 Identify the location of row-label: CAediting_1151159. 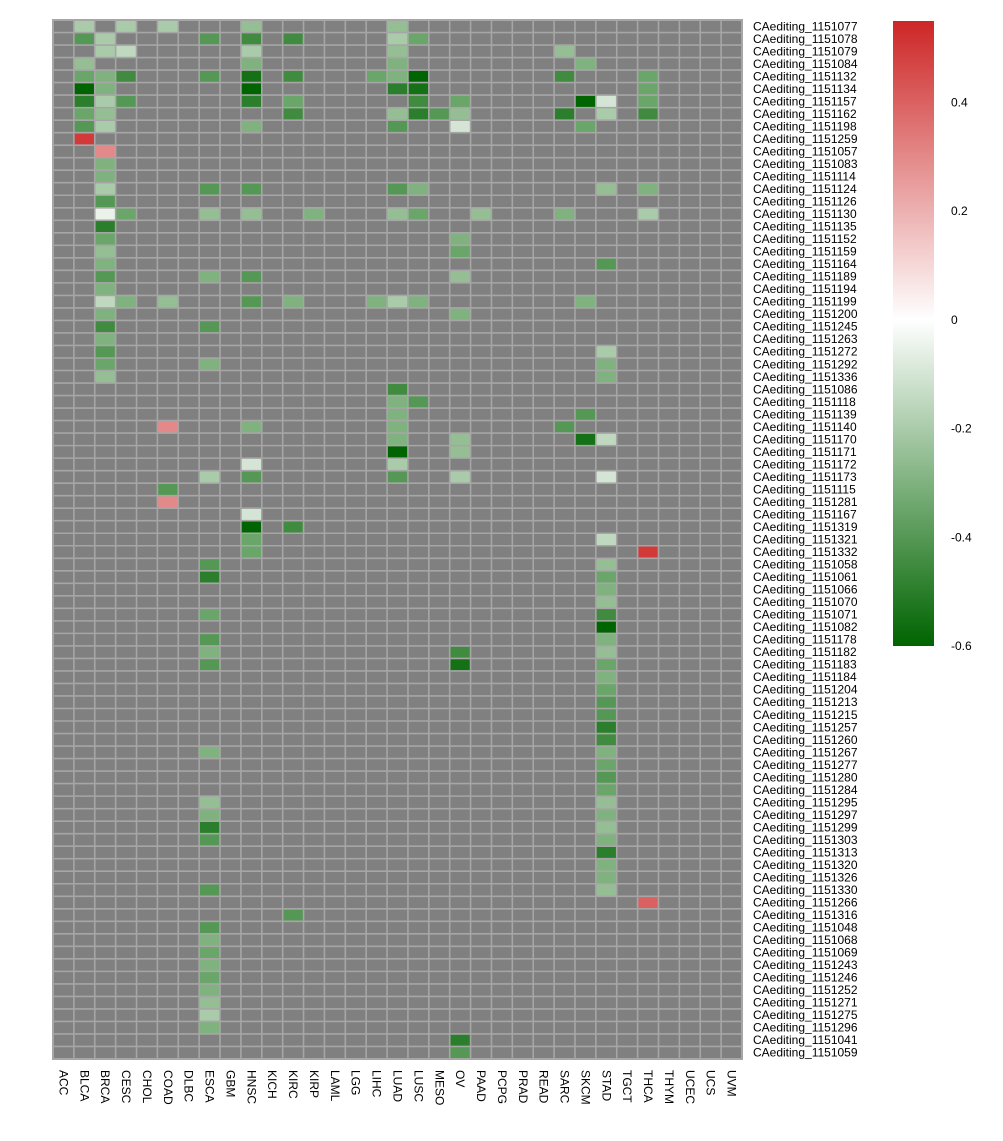
(805, 252).